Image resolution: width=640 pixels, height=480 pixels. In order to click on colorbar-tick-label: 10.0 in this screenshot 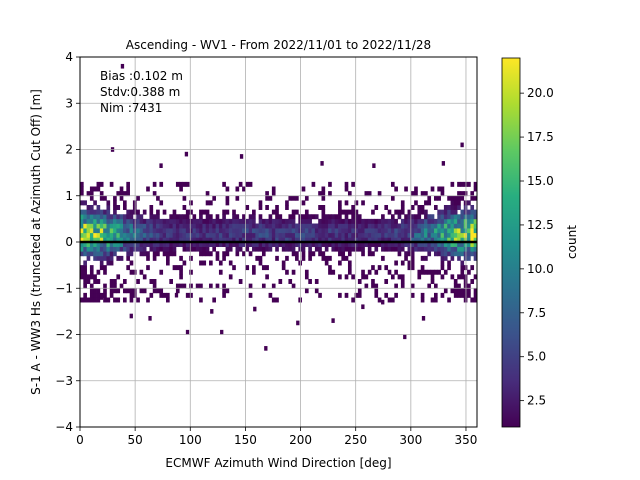, I will do `click(540, 269)`.